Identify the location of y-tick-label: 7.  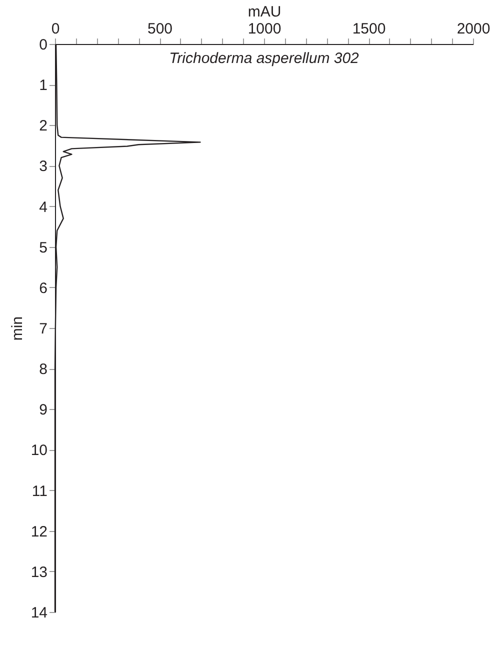
(43, 329).